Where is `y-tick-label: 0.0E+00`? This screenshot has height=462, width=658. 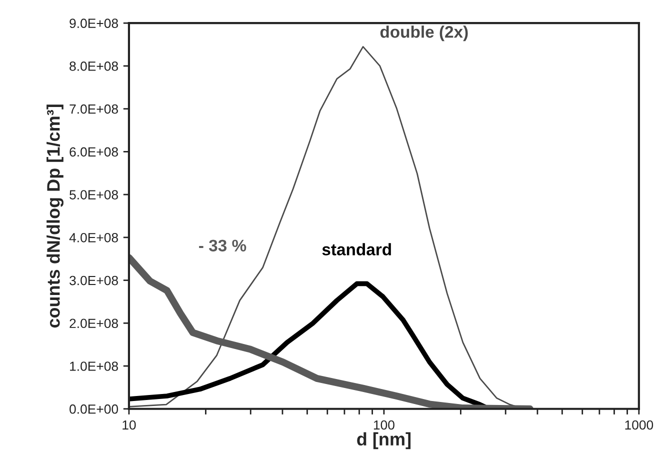
y-tick-label: 0.0E+00 is located at coordinates (94, 409).